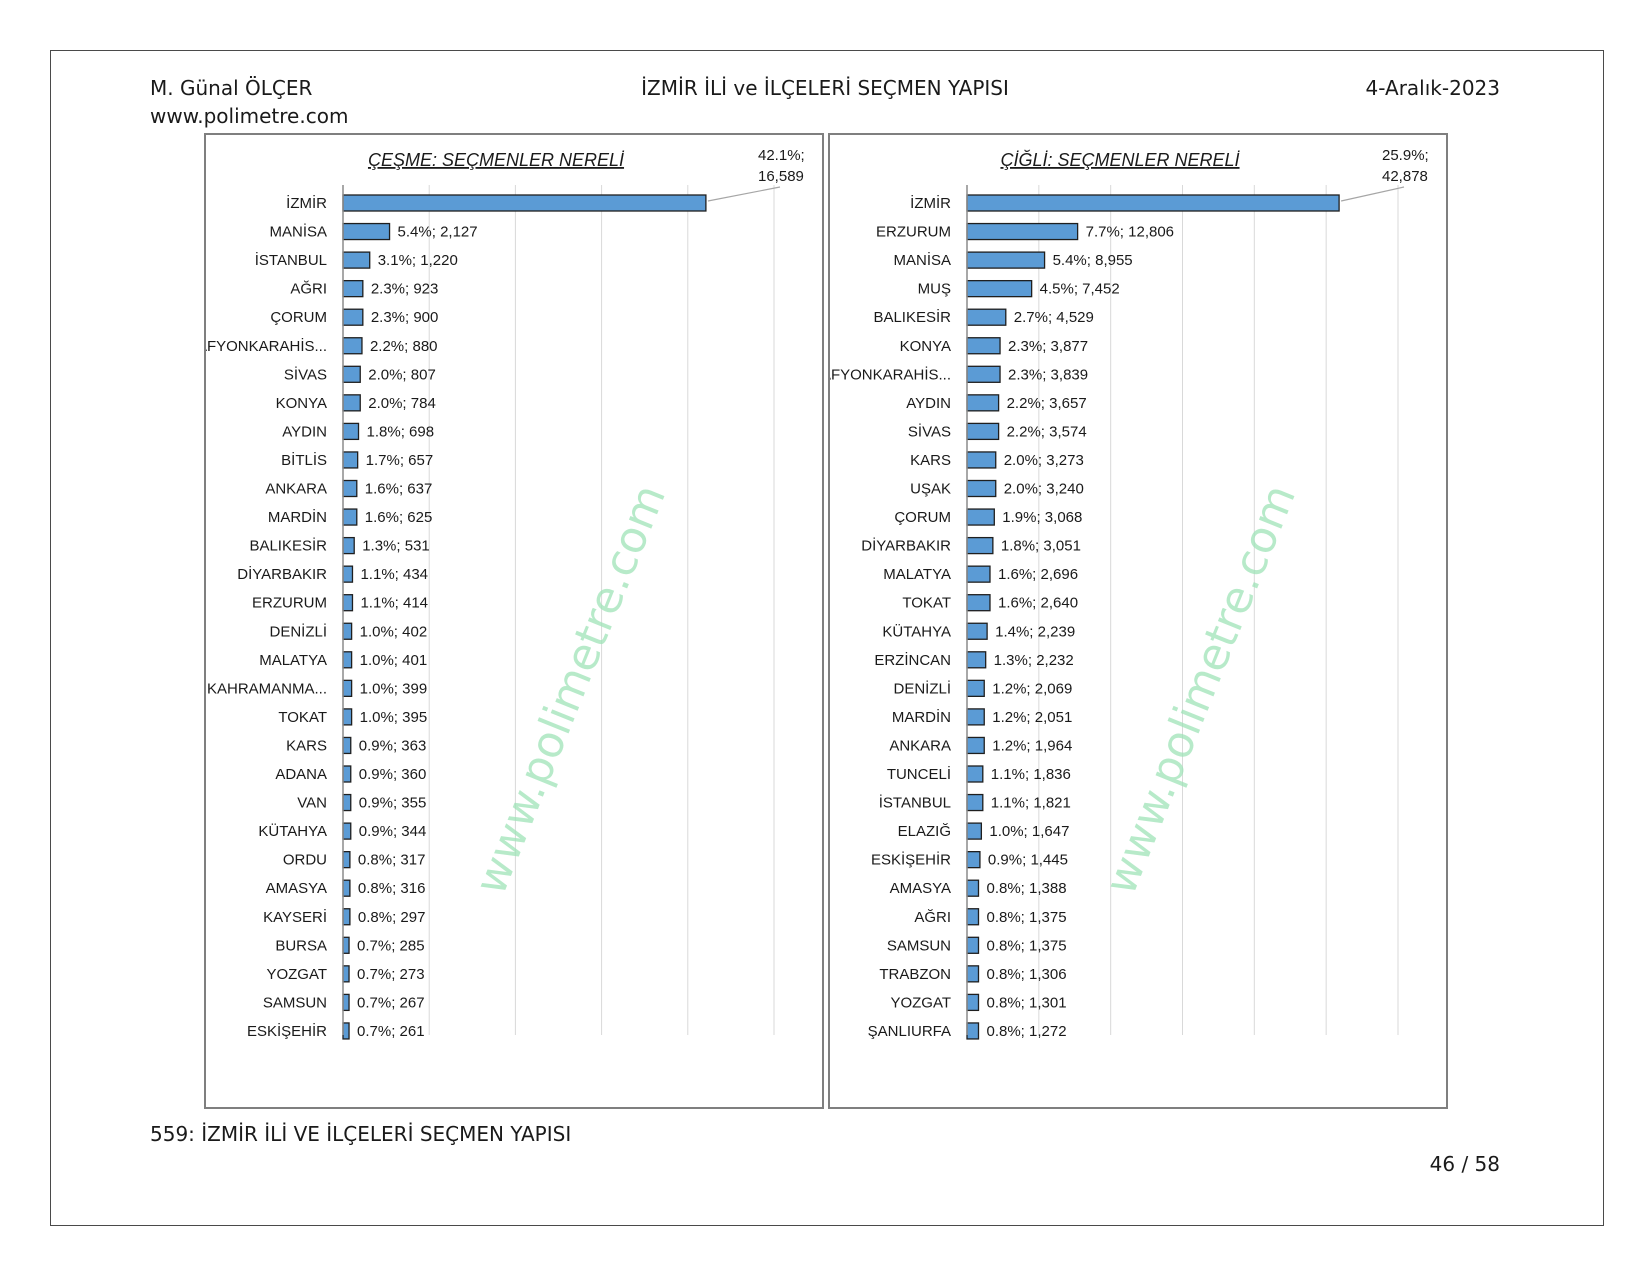  What do you see at coordinates (312, 803) in the screenshot?
I see `category-label: VAN` at bounding box center [312, 803].